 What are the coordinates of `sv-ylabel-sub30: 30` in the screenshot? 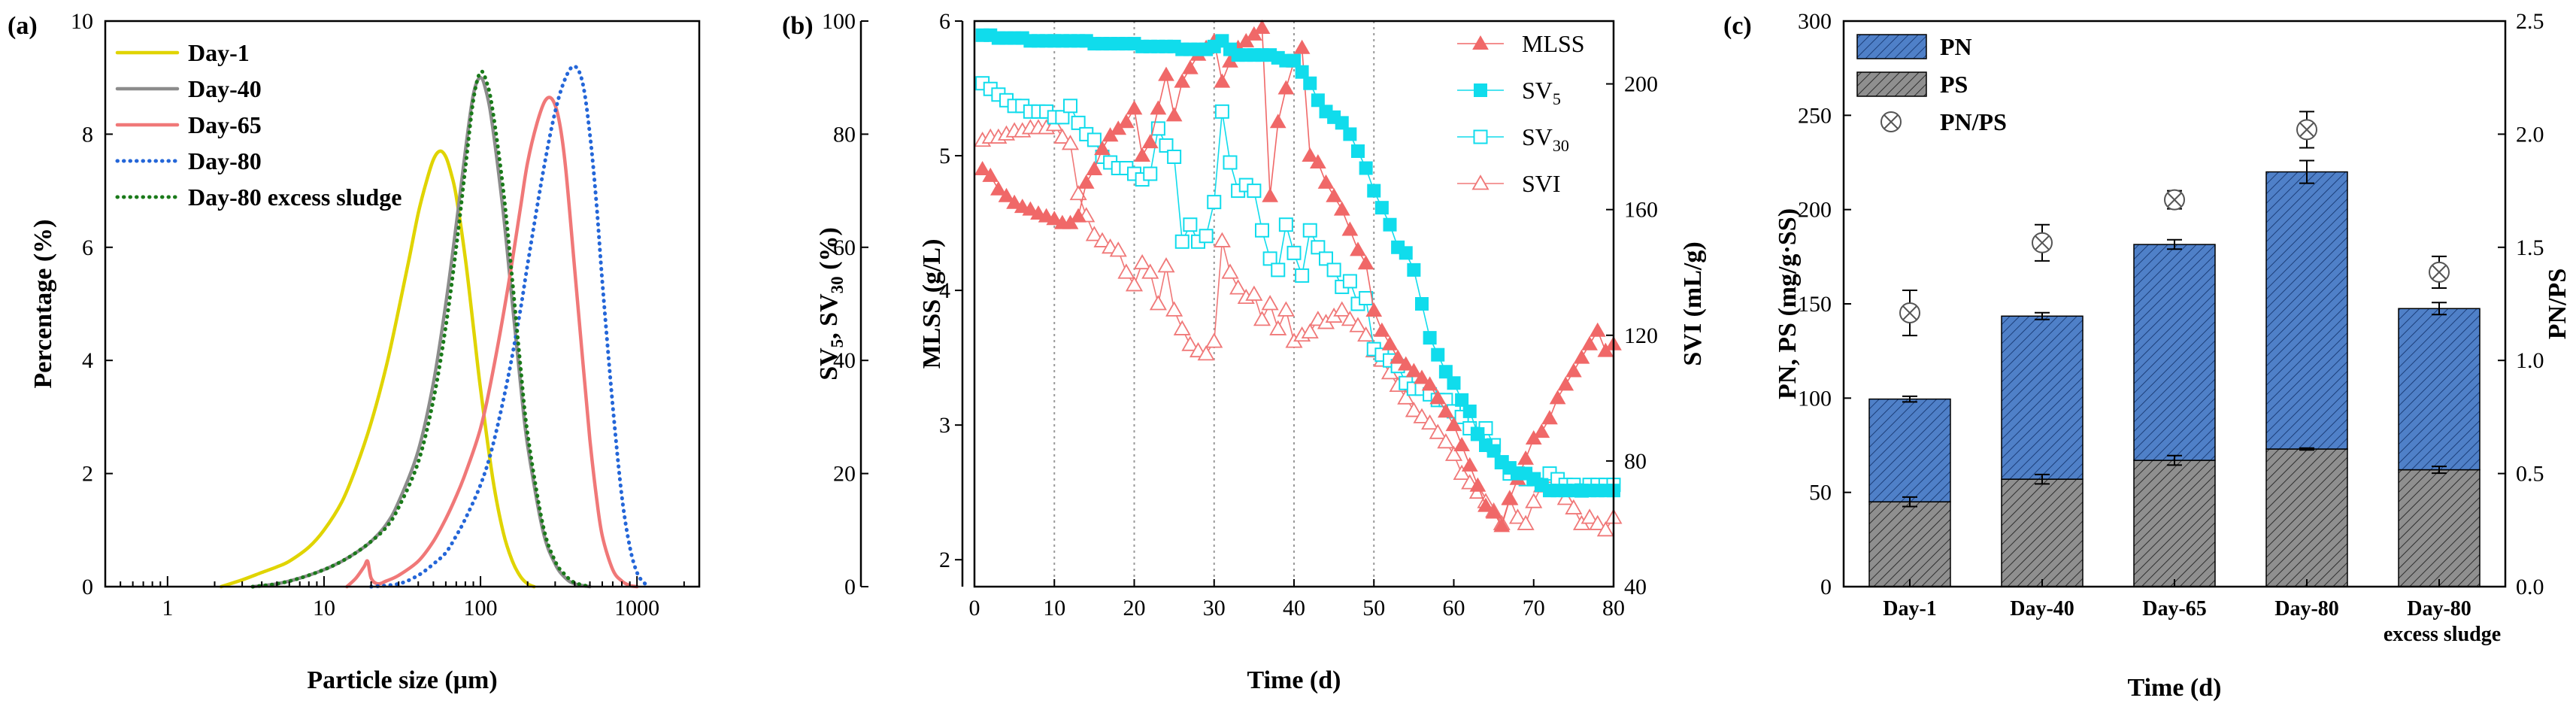 It's located at (837, 284).